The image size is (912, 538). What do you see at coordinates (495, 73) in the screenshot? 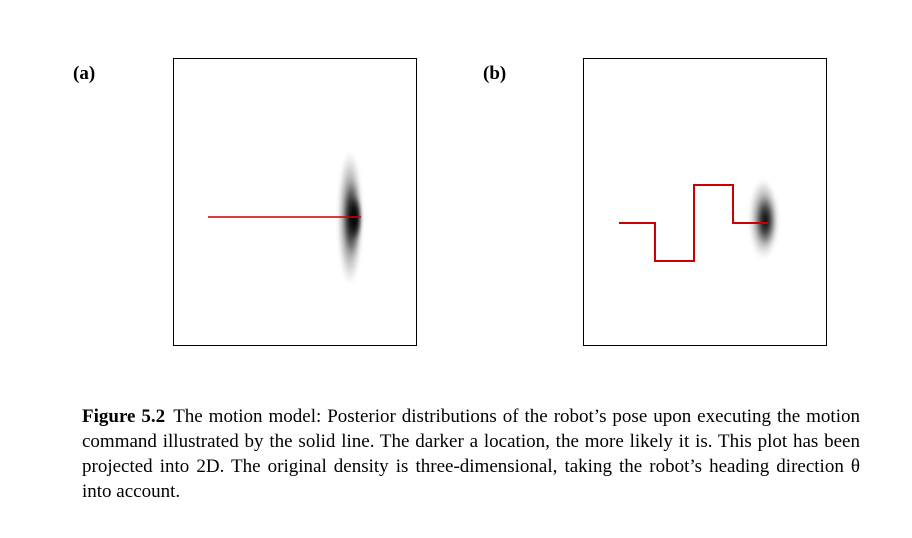
I see `panel-label-b: (b)` at bounding box center [495, 73].